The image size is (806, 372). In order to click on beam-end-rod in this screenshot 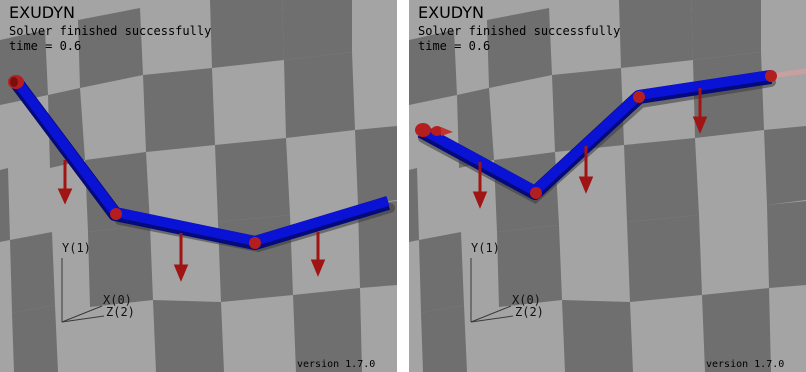, I will do `click(785, 75)`.